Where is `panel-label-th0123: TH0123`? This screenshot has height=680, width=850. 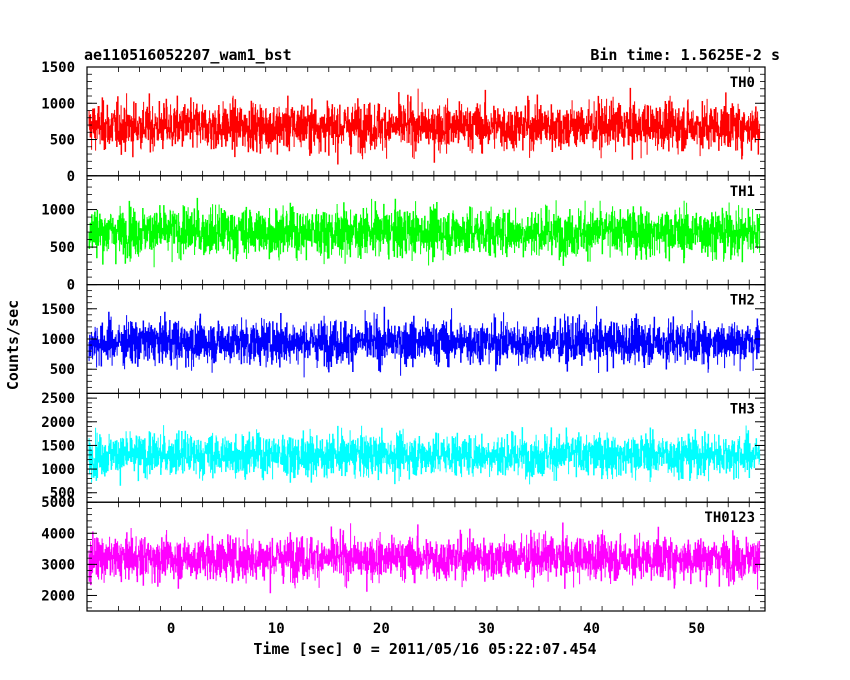
panel-label-th0123: TH0123 is located at coordinates (729, 518).